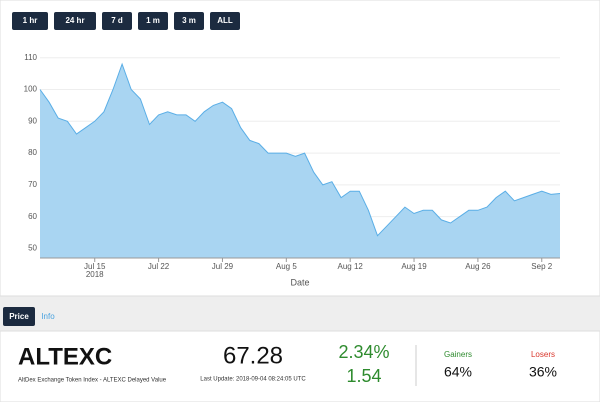 The height and width of the screenshot is (402, 600). I want to click on gainers-label: Gainers, so click(458, 354).